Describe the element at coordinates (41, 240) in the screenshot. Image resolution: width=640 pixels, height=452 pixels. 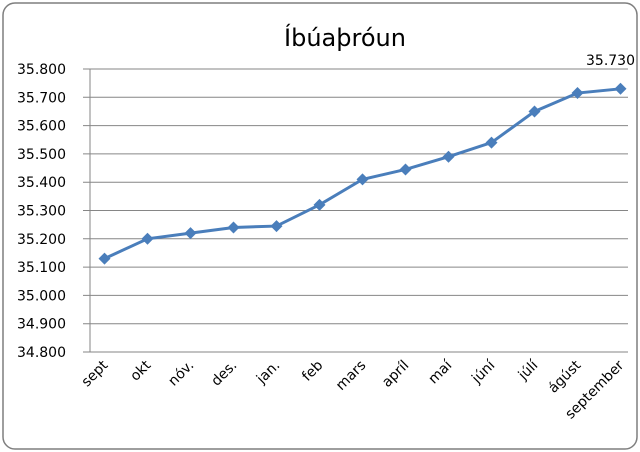
I see `y-tick-label: 35.200` at that location.